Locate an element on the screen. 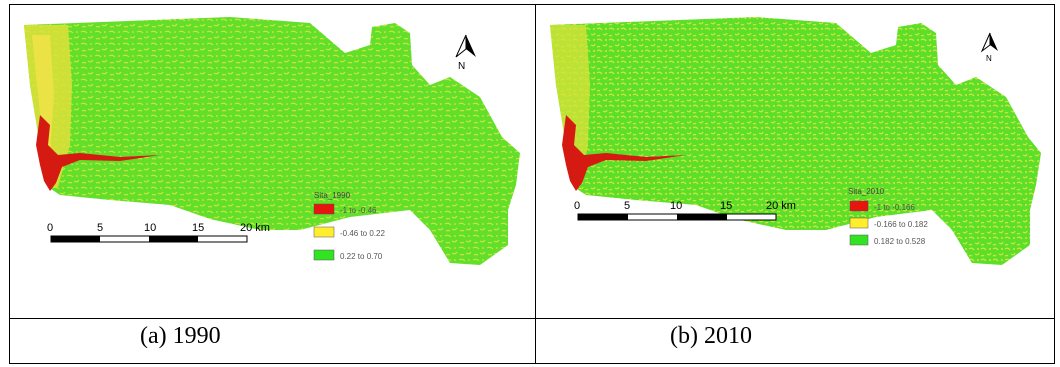  legend-label-2: -0.46 to 0.22 is located at coordinates (362, 233).